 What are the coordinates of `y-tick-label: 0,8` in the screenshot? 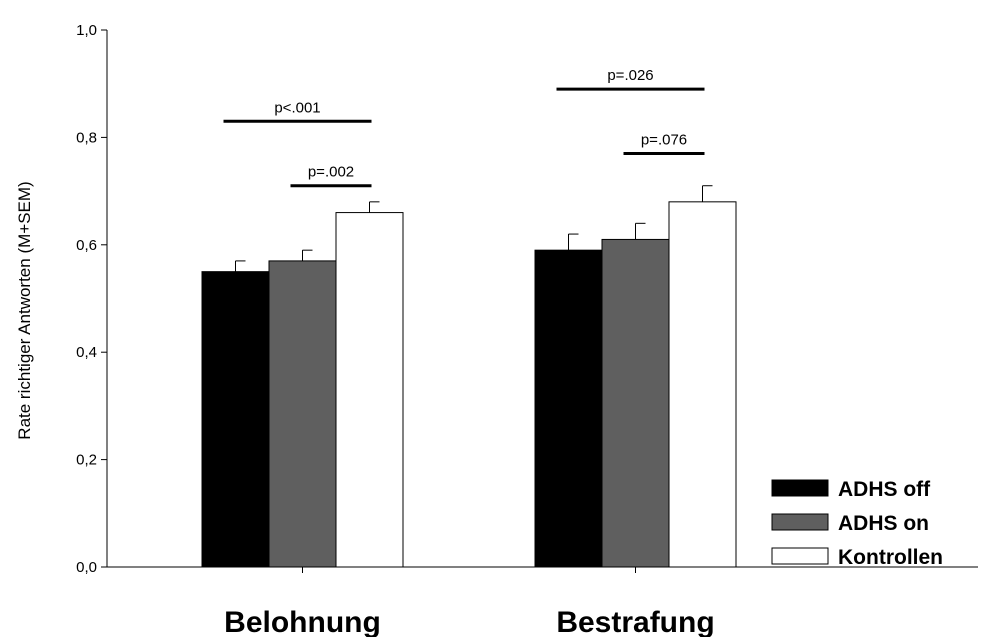 It's located at (86, 137).